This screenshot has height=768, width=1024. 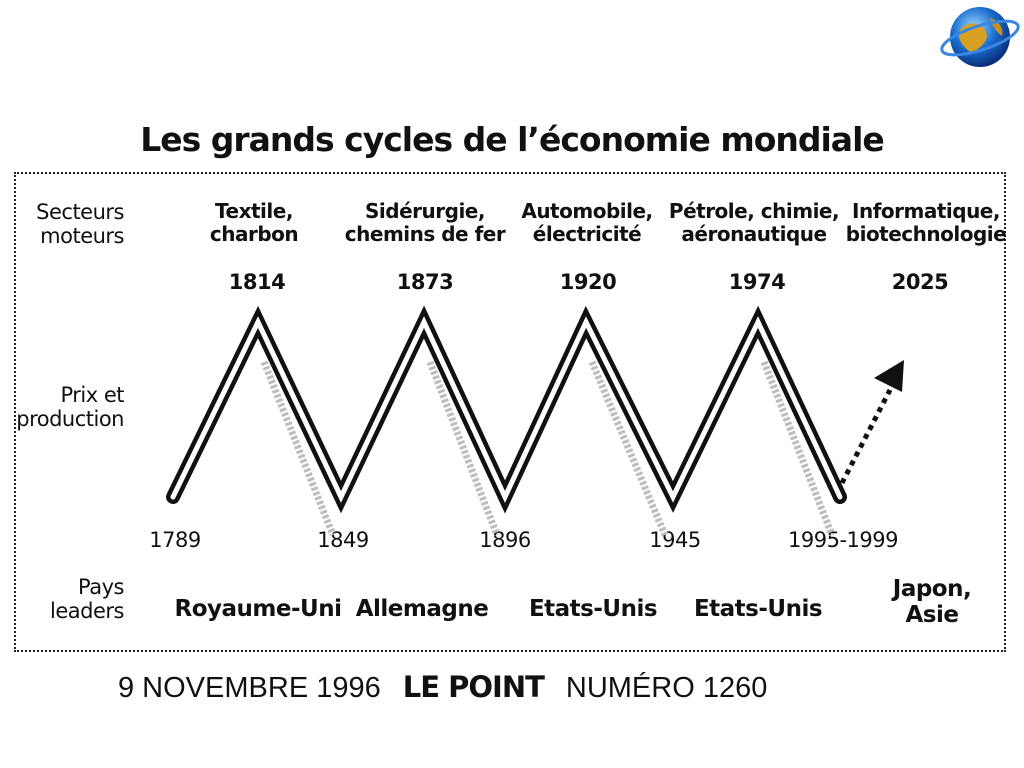 I want to click on year-label-1849: 1849, so click(x=343, y=540).